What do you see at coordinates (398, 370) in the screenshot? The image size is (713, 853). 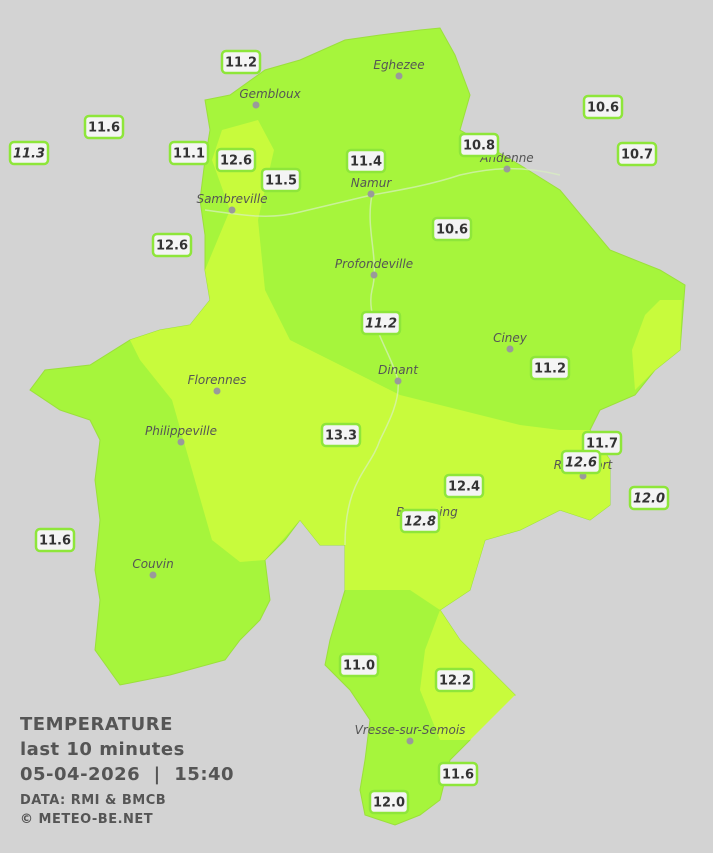 I see `city-name: Dinant` at bounding box center [398, 370].